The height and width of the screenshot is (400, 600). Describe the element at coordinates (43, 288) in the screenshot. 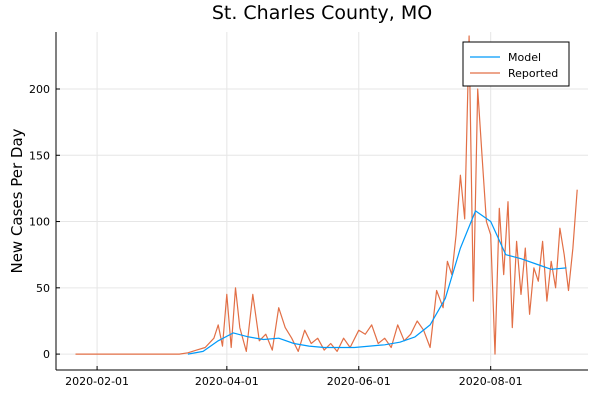

I see `y-tick-label: 50` at that location.